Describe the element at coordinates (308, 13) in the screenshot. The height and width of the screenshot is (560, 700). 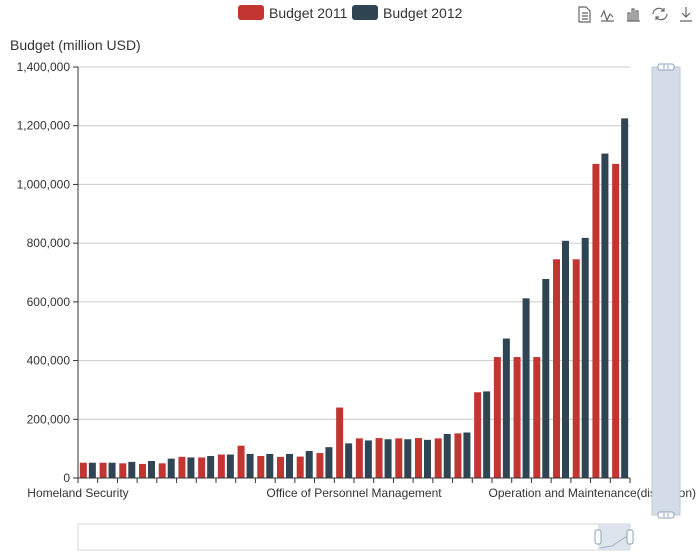
I see `legend-label-2011: Budget 2011` at that location.